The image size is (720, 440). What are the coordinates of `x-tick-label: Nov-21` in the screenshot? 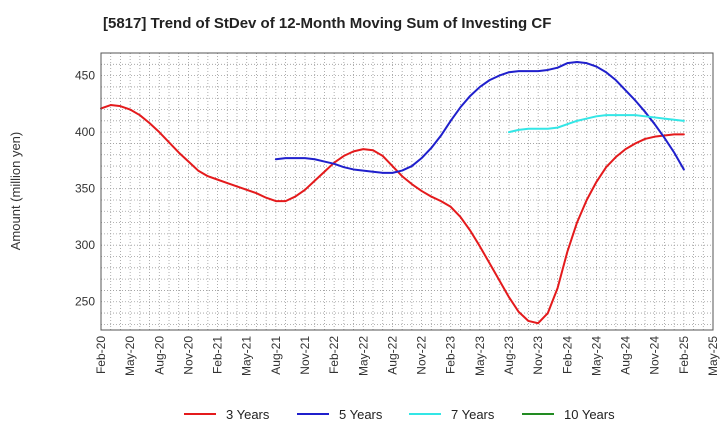 It's located at (305, 355).